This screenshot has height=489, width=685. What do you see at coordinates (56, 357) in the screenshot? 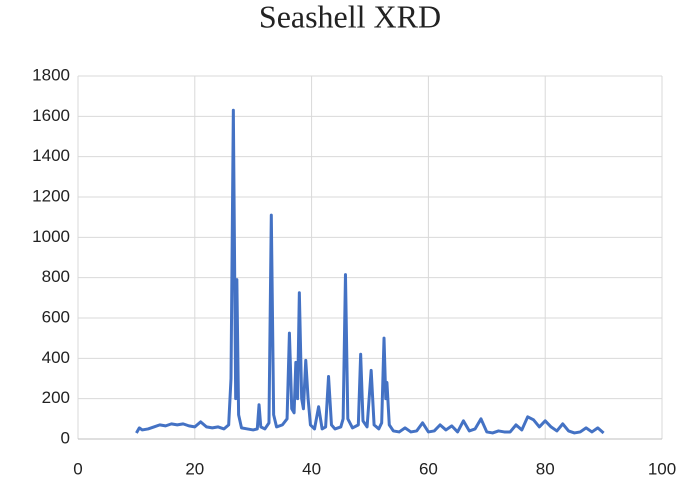
I see `y-tick-label: 400` at bounding box center [56, 357].